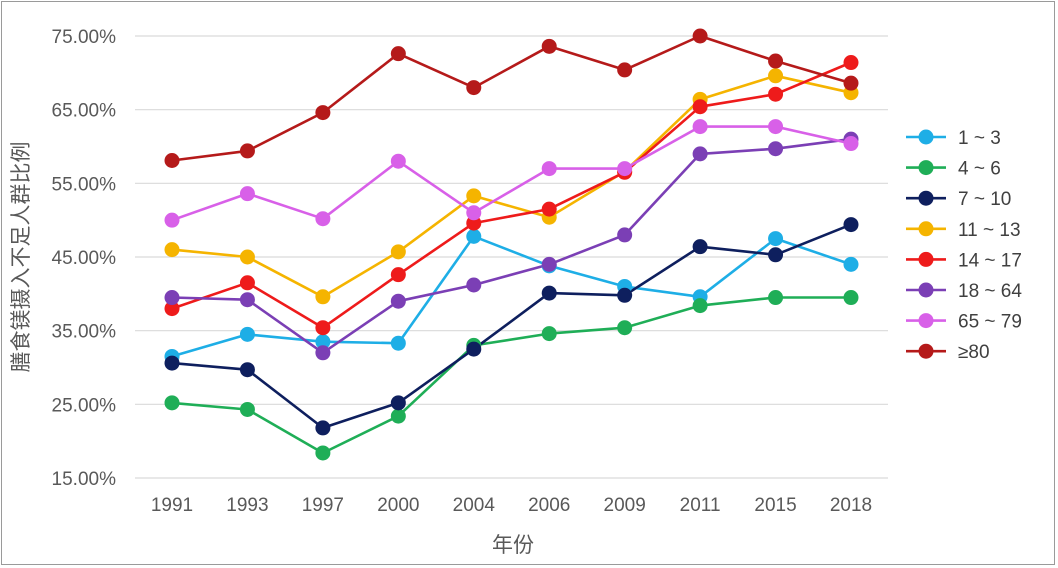 This screenshot has width=1058, height=568. I want to click on legend-label: ≥80, so click(974, 352).